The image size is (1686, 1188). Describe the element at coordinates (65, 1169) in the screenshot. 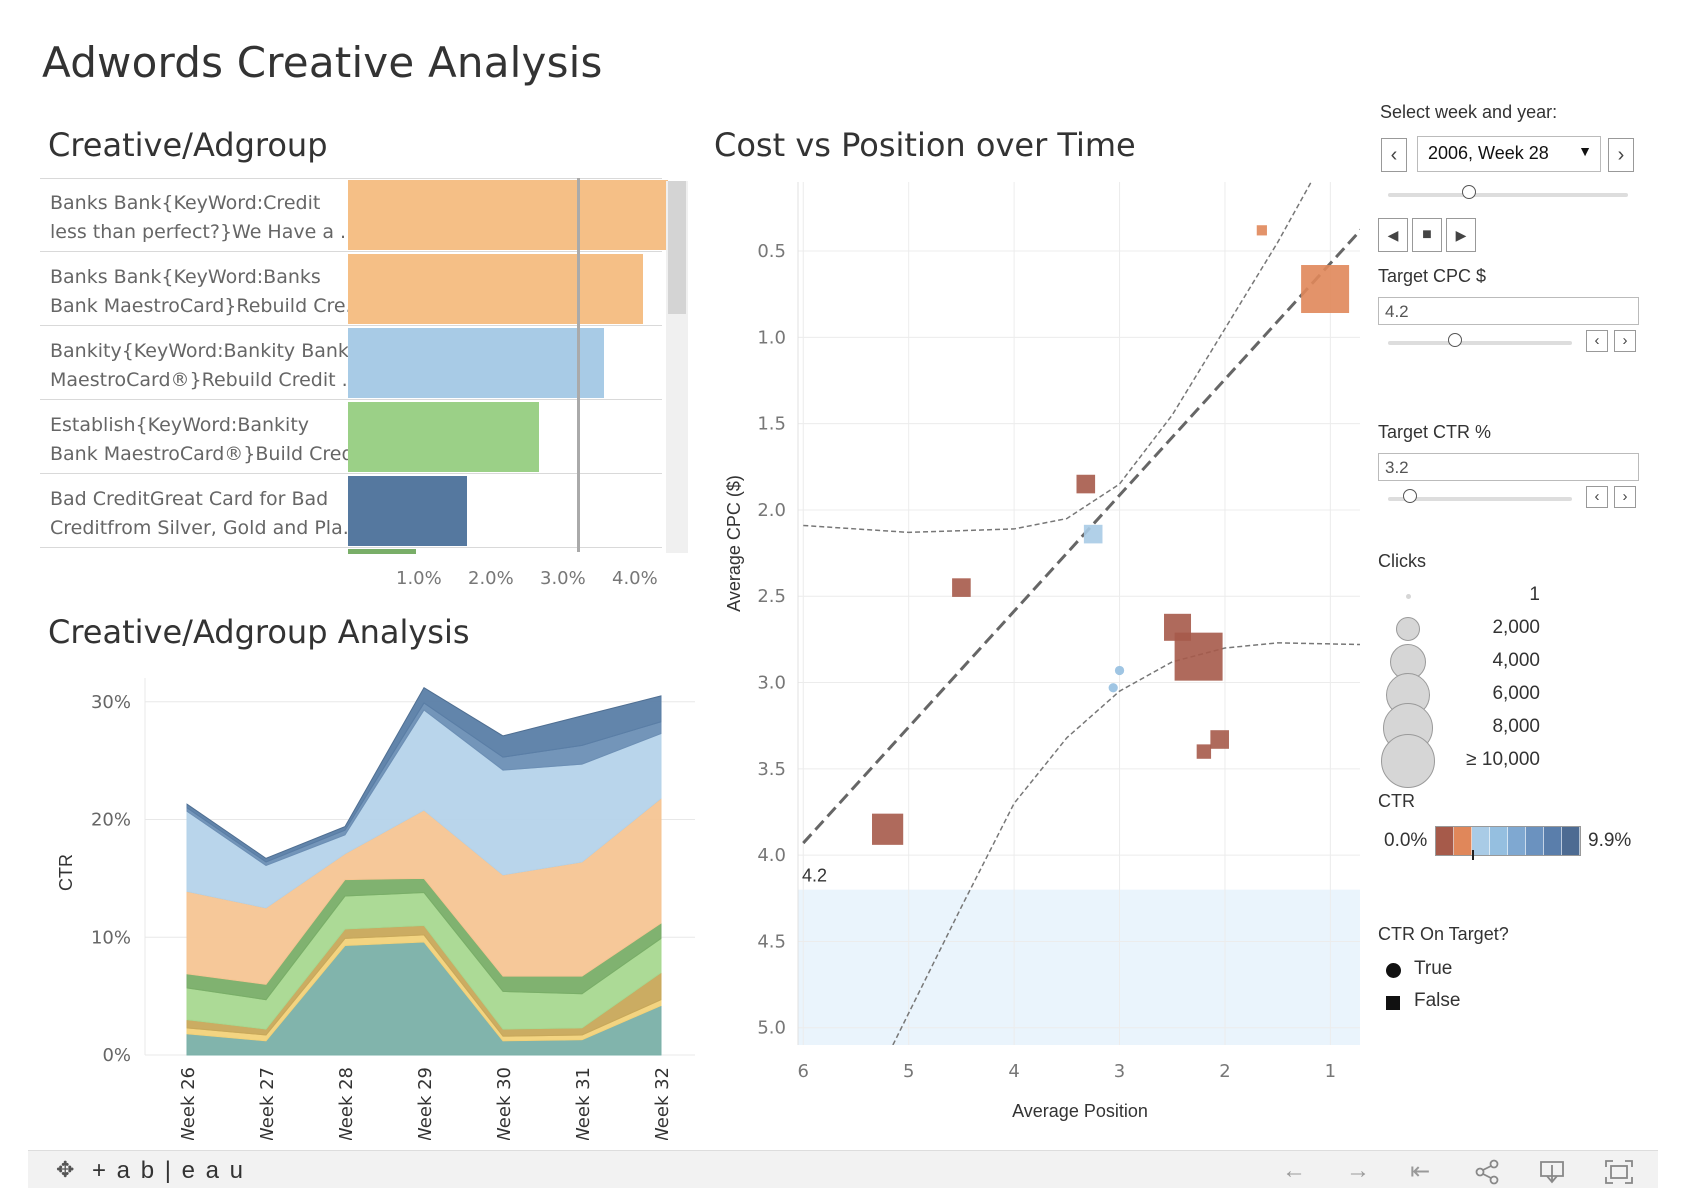

I see `tableau-logo-icon: ✥` at that location.